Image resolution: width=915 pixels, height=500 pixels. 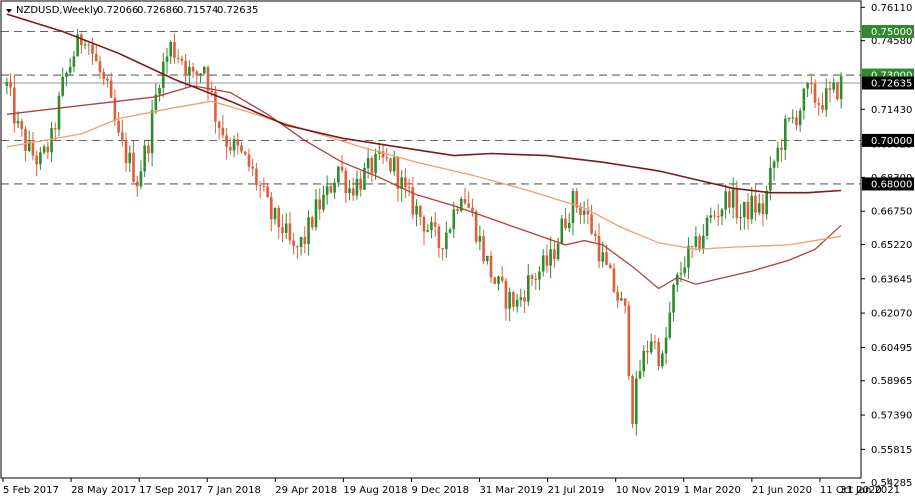 What do you see at coordinates (648, 490) in the screenshot?
I see `x-tick-label: 10 Nov 2019` at bounding box center [648, 490].